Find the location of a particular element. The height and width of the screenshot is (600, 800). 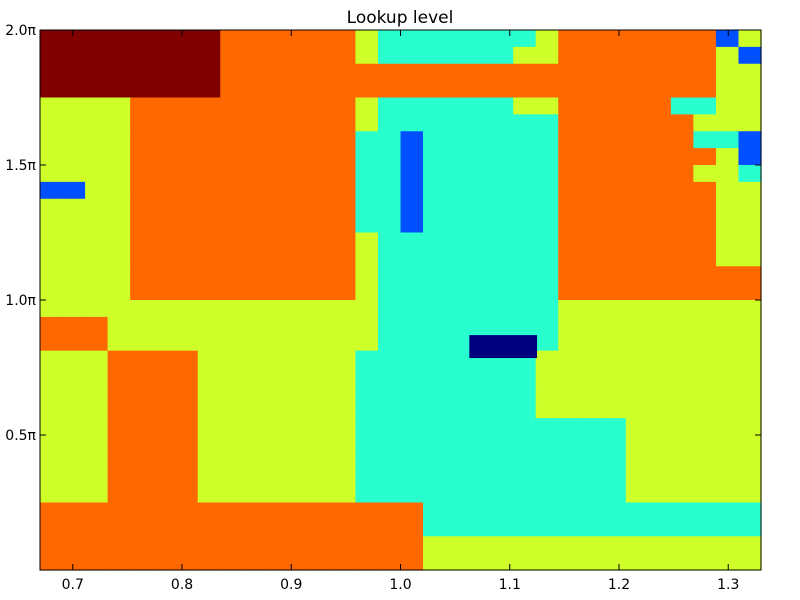

x-tick-label: 1.3 is located at coordinates (728, 585).